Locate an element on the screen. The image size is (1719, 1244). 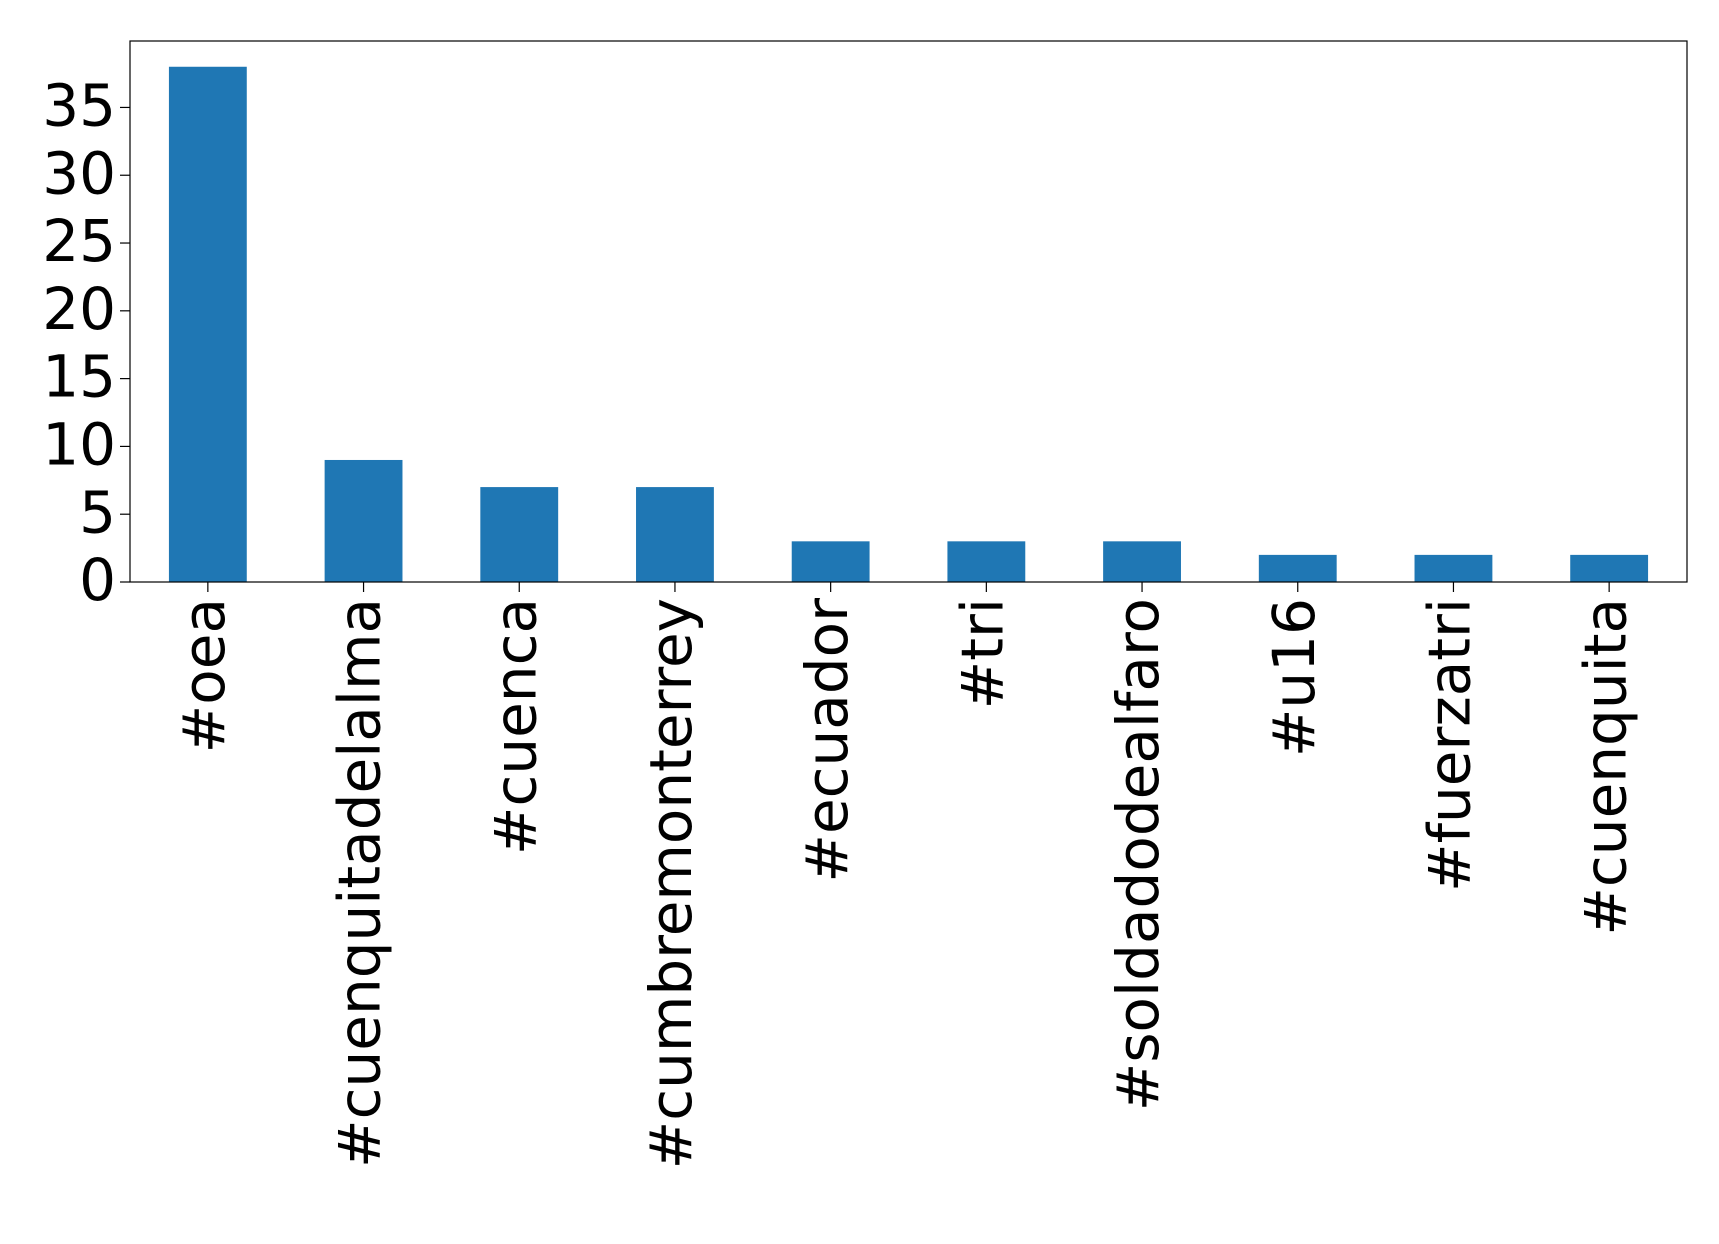
x-tick-label: #cuenca is located at coordinates (515, 726).